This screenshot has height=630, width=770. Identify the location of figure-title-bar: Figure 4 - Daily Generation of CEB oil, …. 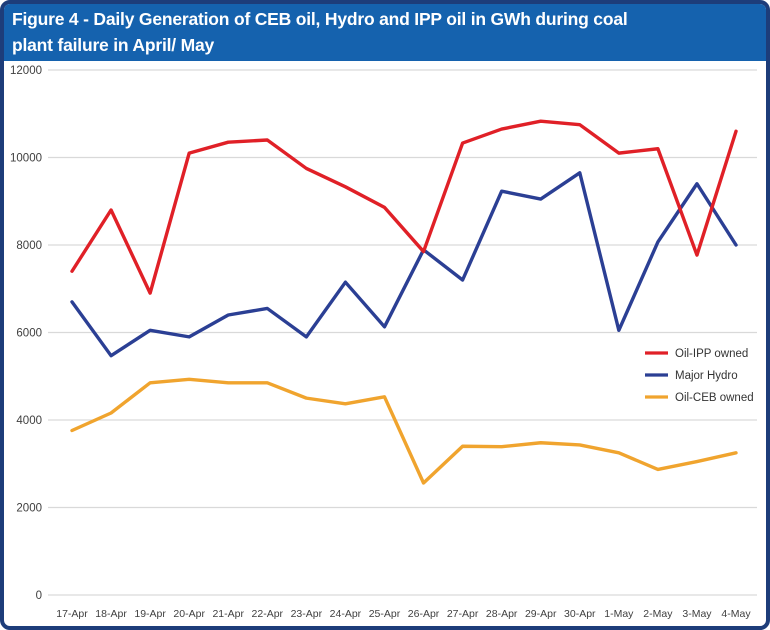
(385, 32).